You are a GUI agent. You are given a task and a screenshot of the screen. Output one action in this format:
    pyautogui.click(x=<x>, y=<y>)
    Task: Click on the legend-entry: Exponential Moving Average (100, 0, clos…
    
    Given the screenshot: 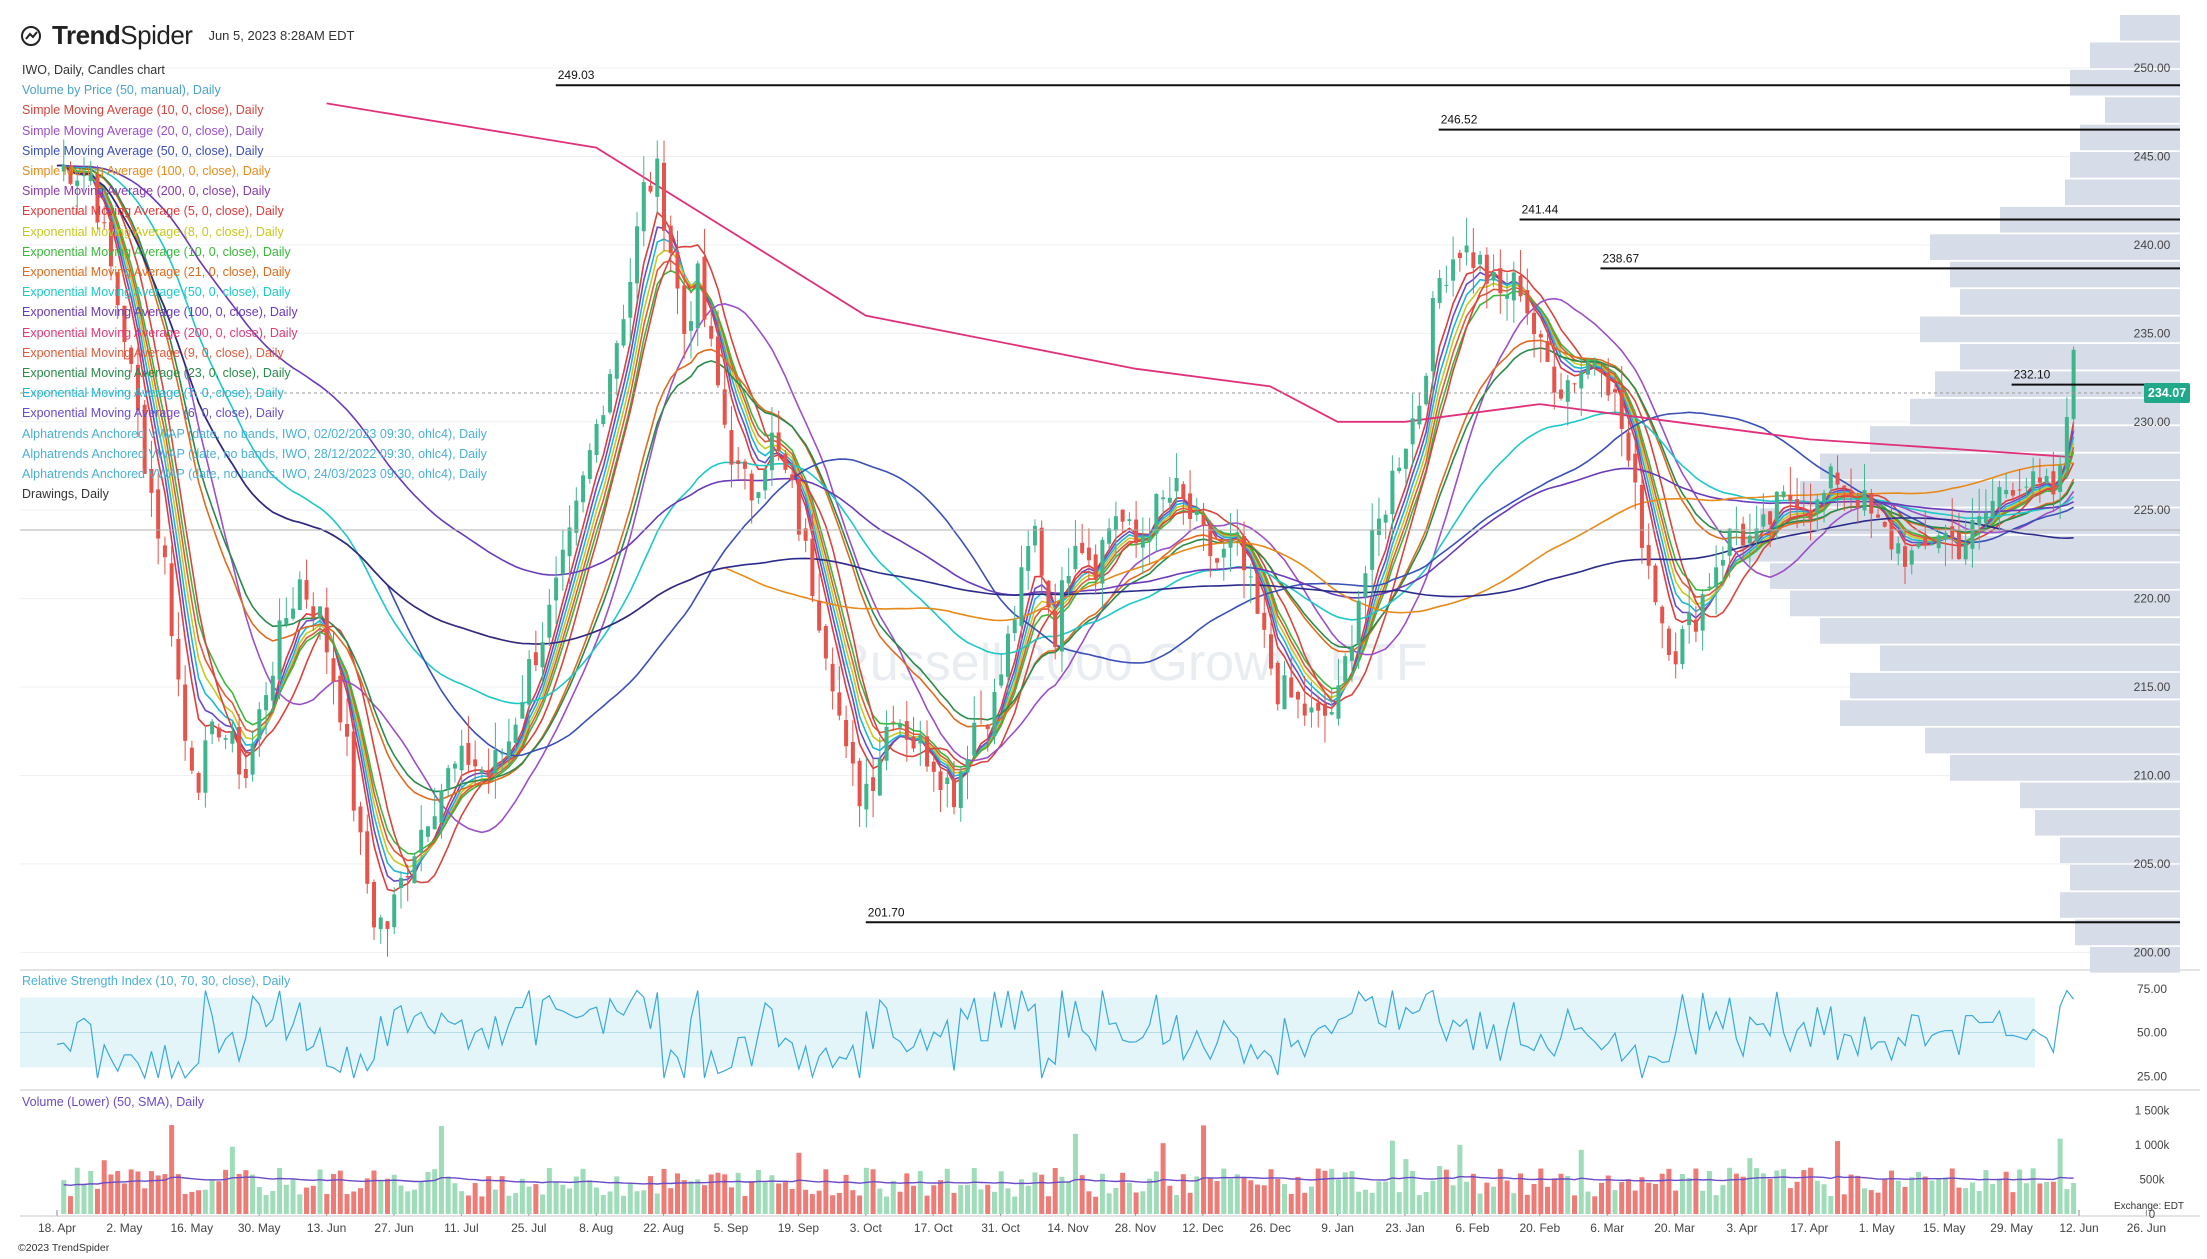 What is the action you would take?
    pyautogui.click(x=160, y=312)
    